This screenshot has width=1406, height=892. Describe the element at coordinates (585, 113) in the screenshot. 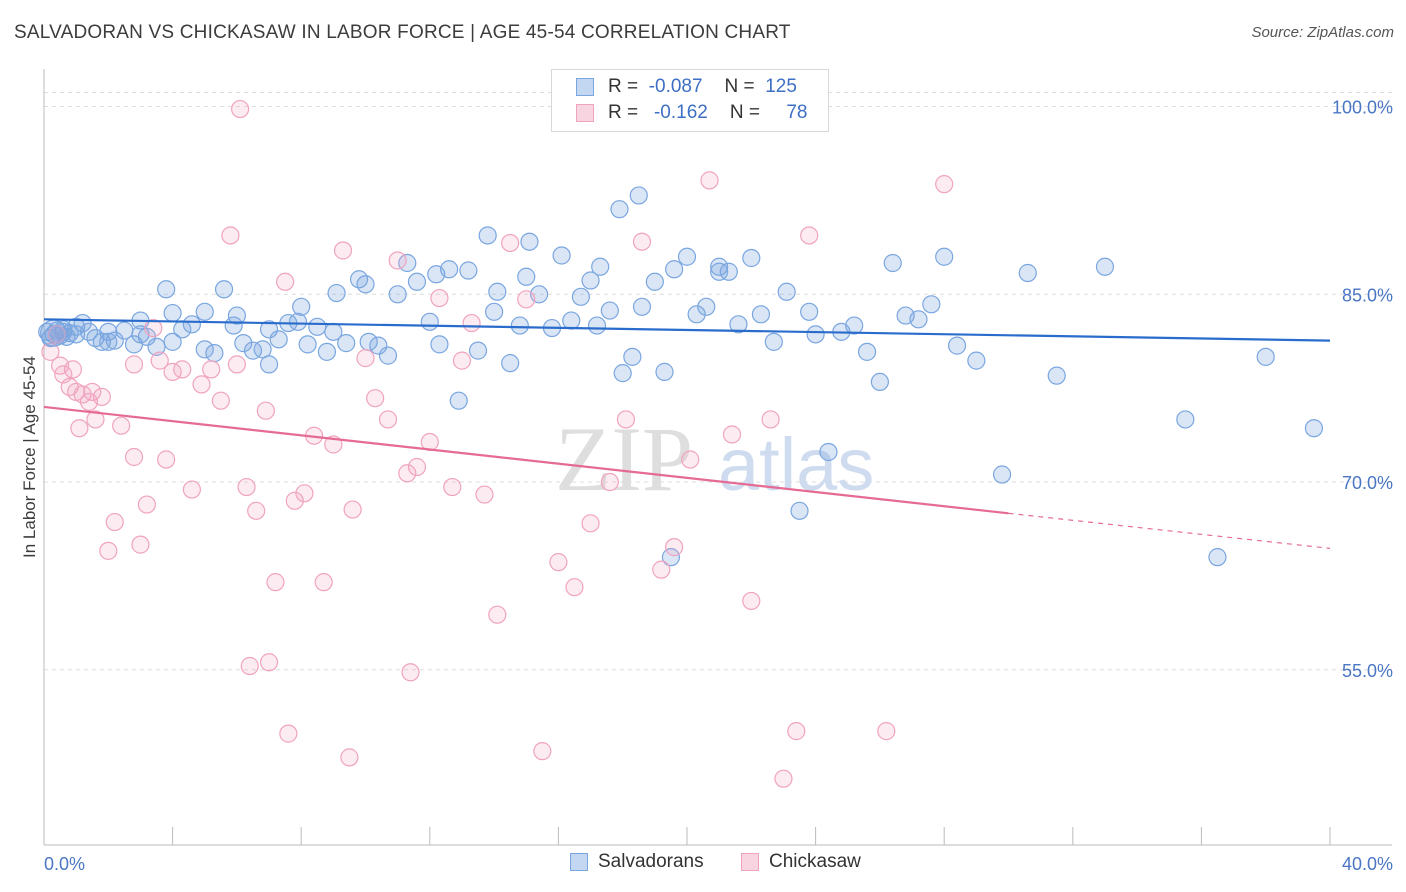

I see `chickasaw-swatch` at that location.